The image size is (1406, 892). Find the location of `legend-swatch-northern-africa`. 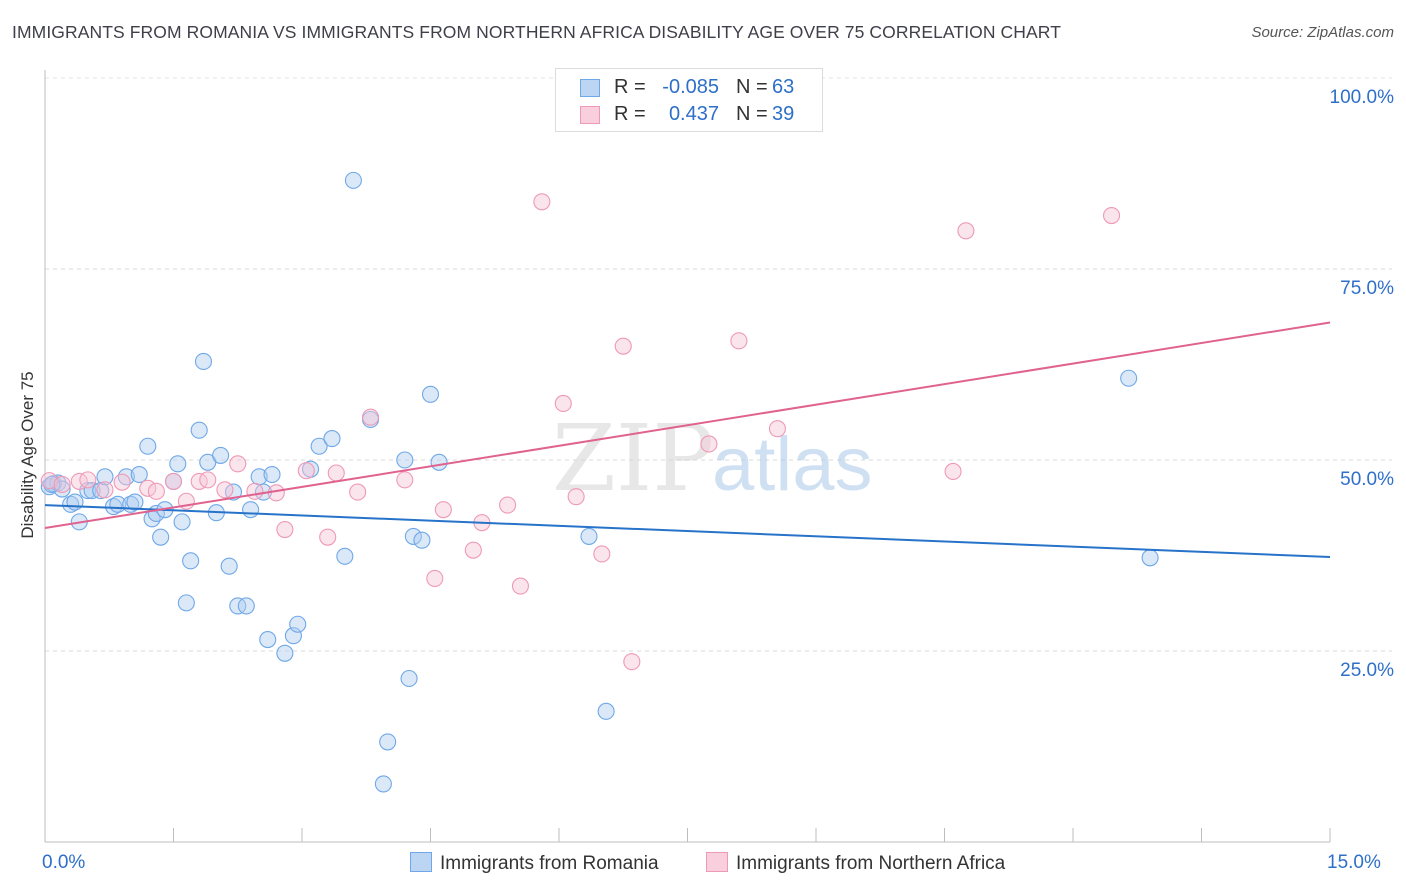

legend-swatch-northern-africa is located at coordinates (590, 115).